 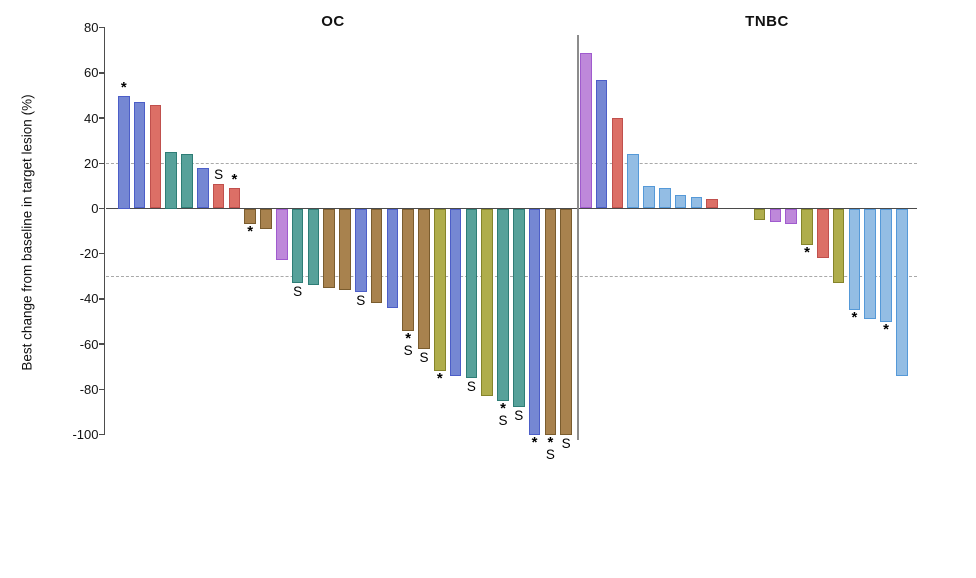 What do you see at coordinates (85, 434) in the screenshot?
I see `y-axis-tick-label: -100` at bounding box center [85, 434].